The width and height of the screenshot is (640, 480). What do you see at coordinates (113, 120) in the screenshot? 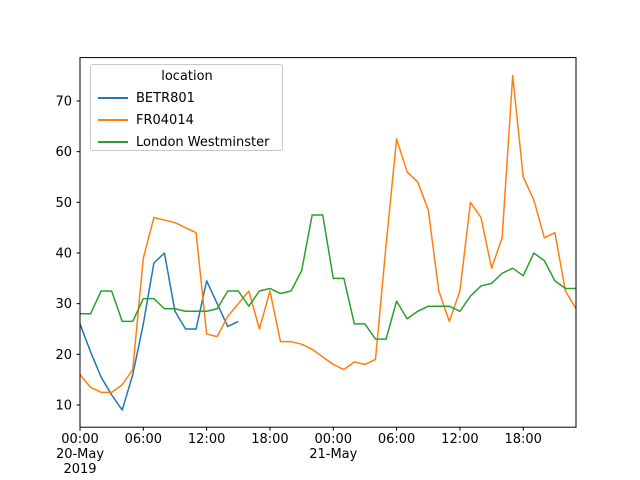
I see `legend-line-sample-fr04014` at bounding box center [113, 120].